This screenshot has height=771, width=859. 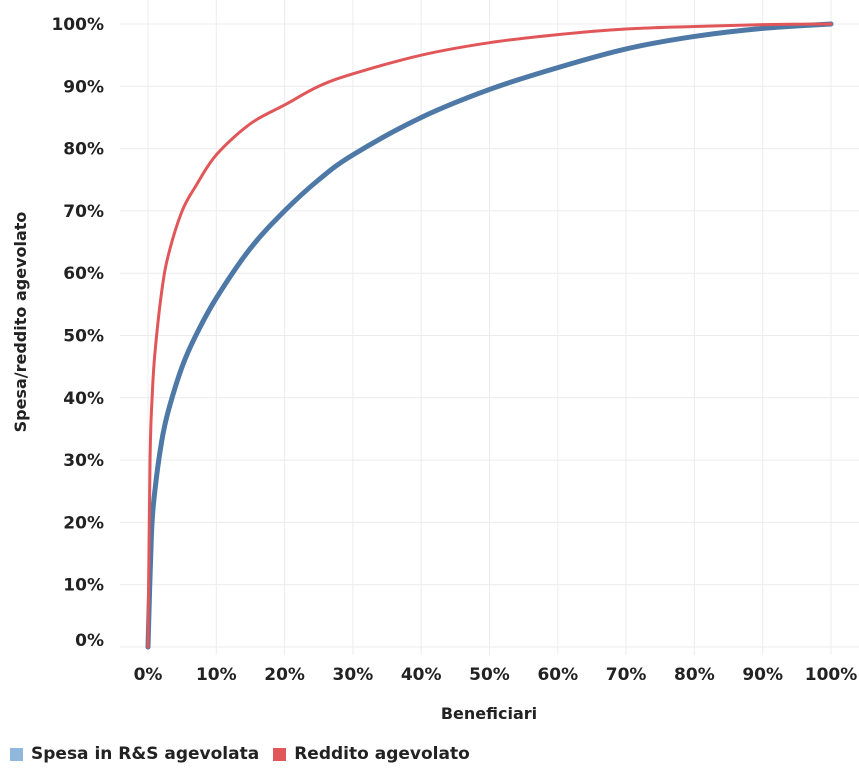 What do you see at coordinates (762, 675) in the screenshot?
I see `x-tick-label: 90%` at bounding box center [762, 675].